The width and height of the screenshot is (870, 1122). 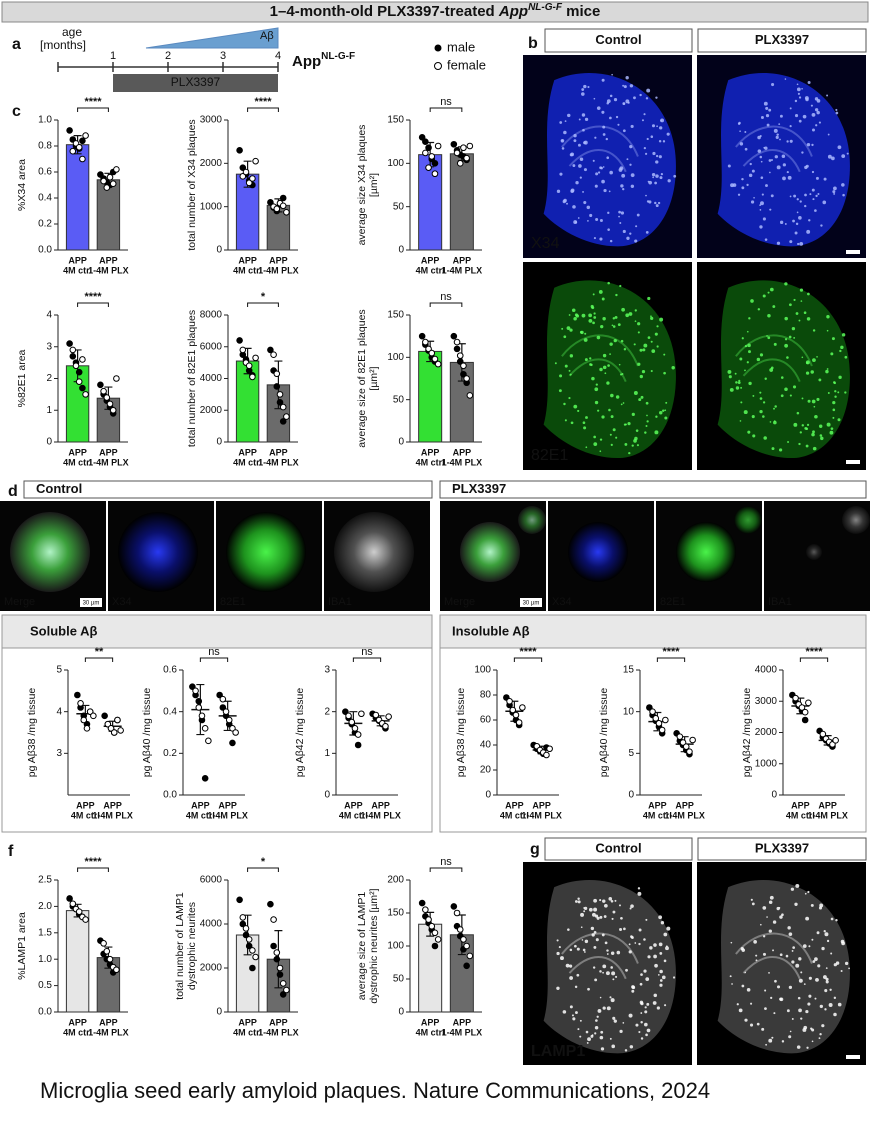 What do you see at coordinates (340, 602) in the screenshot?
I see `channel-label: IBA1` at bounding box center [340, 602].